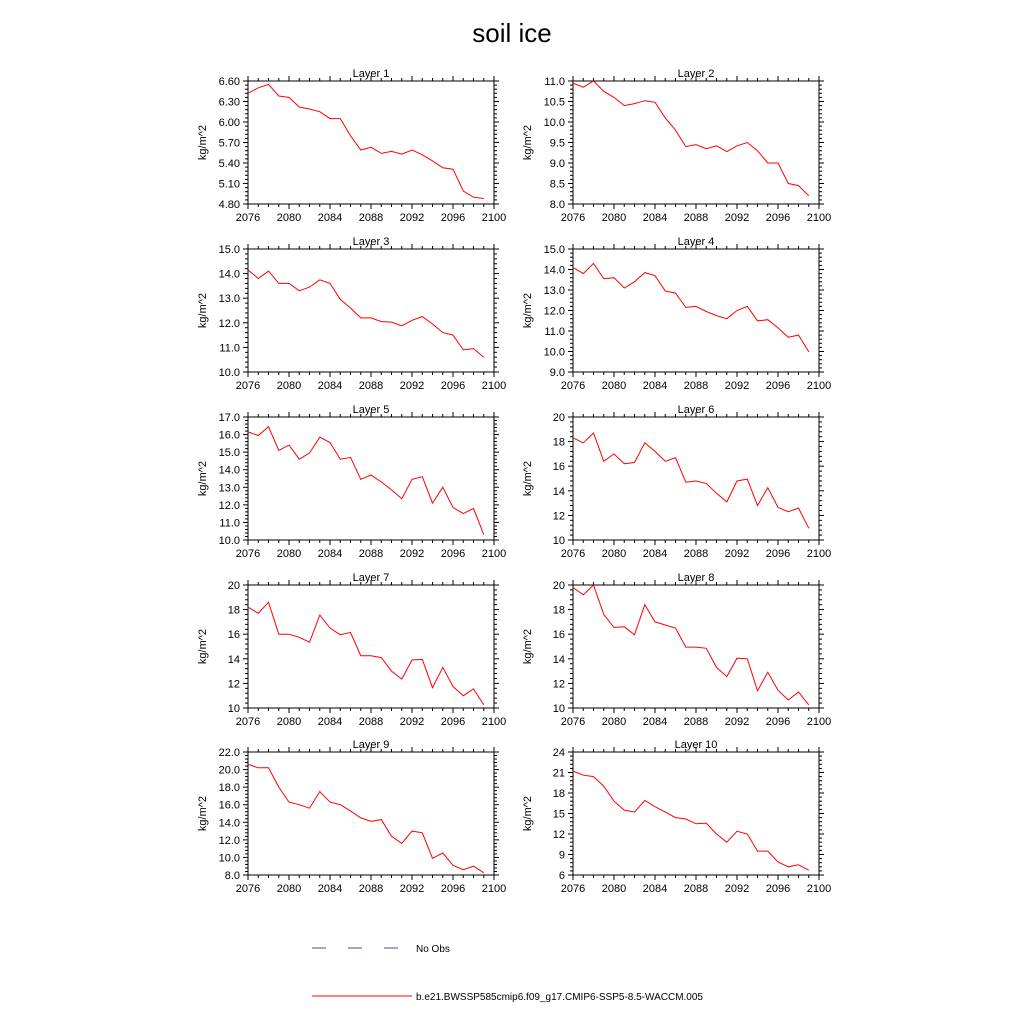 This screenshot has height=1024, width=1024. Describe the element at coordinates (559, 516) in the screenshot. I see `y-tick-label: 12` at that location.